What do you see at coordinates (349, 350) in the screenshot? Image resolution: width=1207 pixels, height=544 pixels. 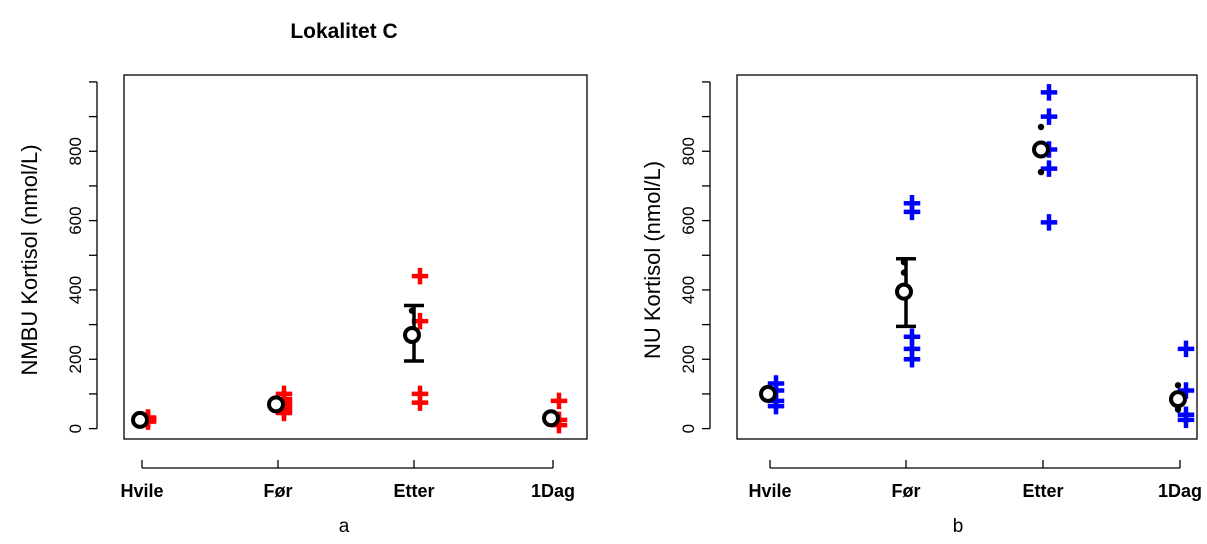 I see `panel-a-points` at bounding box center [349, 350].